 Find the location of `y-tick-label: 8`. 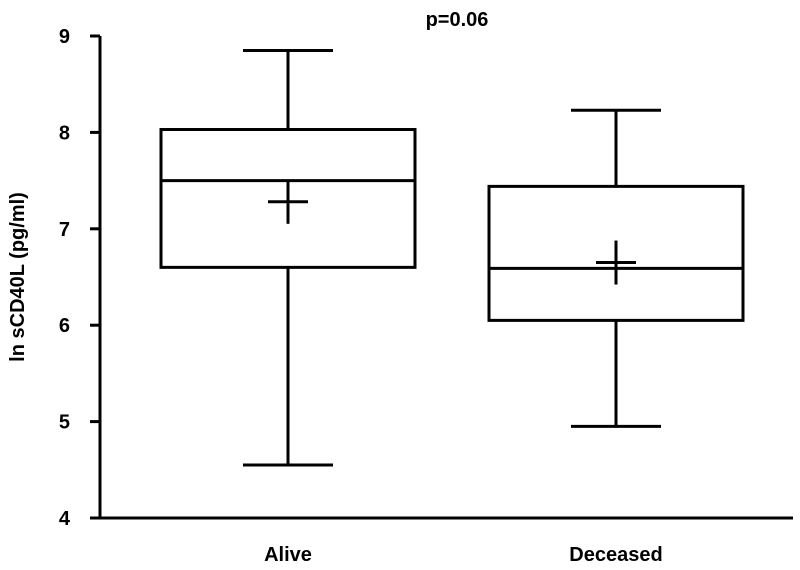

y-tick-label: 8 is located at coordinates (64, 133).